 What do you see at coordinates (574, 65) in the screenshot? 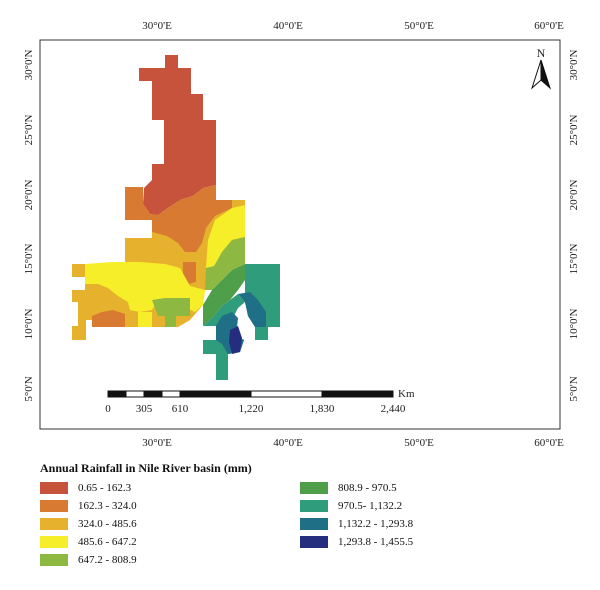
I see `lat-label-right-30: 30°0'N` at bounding box center [574, 65].